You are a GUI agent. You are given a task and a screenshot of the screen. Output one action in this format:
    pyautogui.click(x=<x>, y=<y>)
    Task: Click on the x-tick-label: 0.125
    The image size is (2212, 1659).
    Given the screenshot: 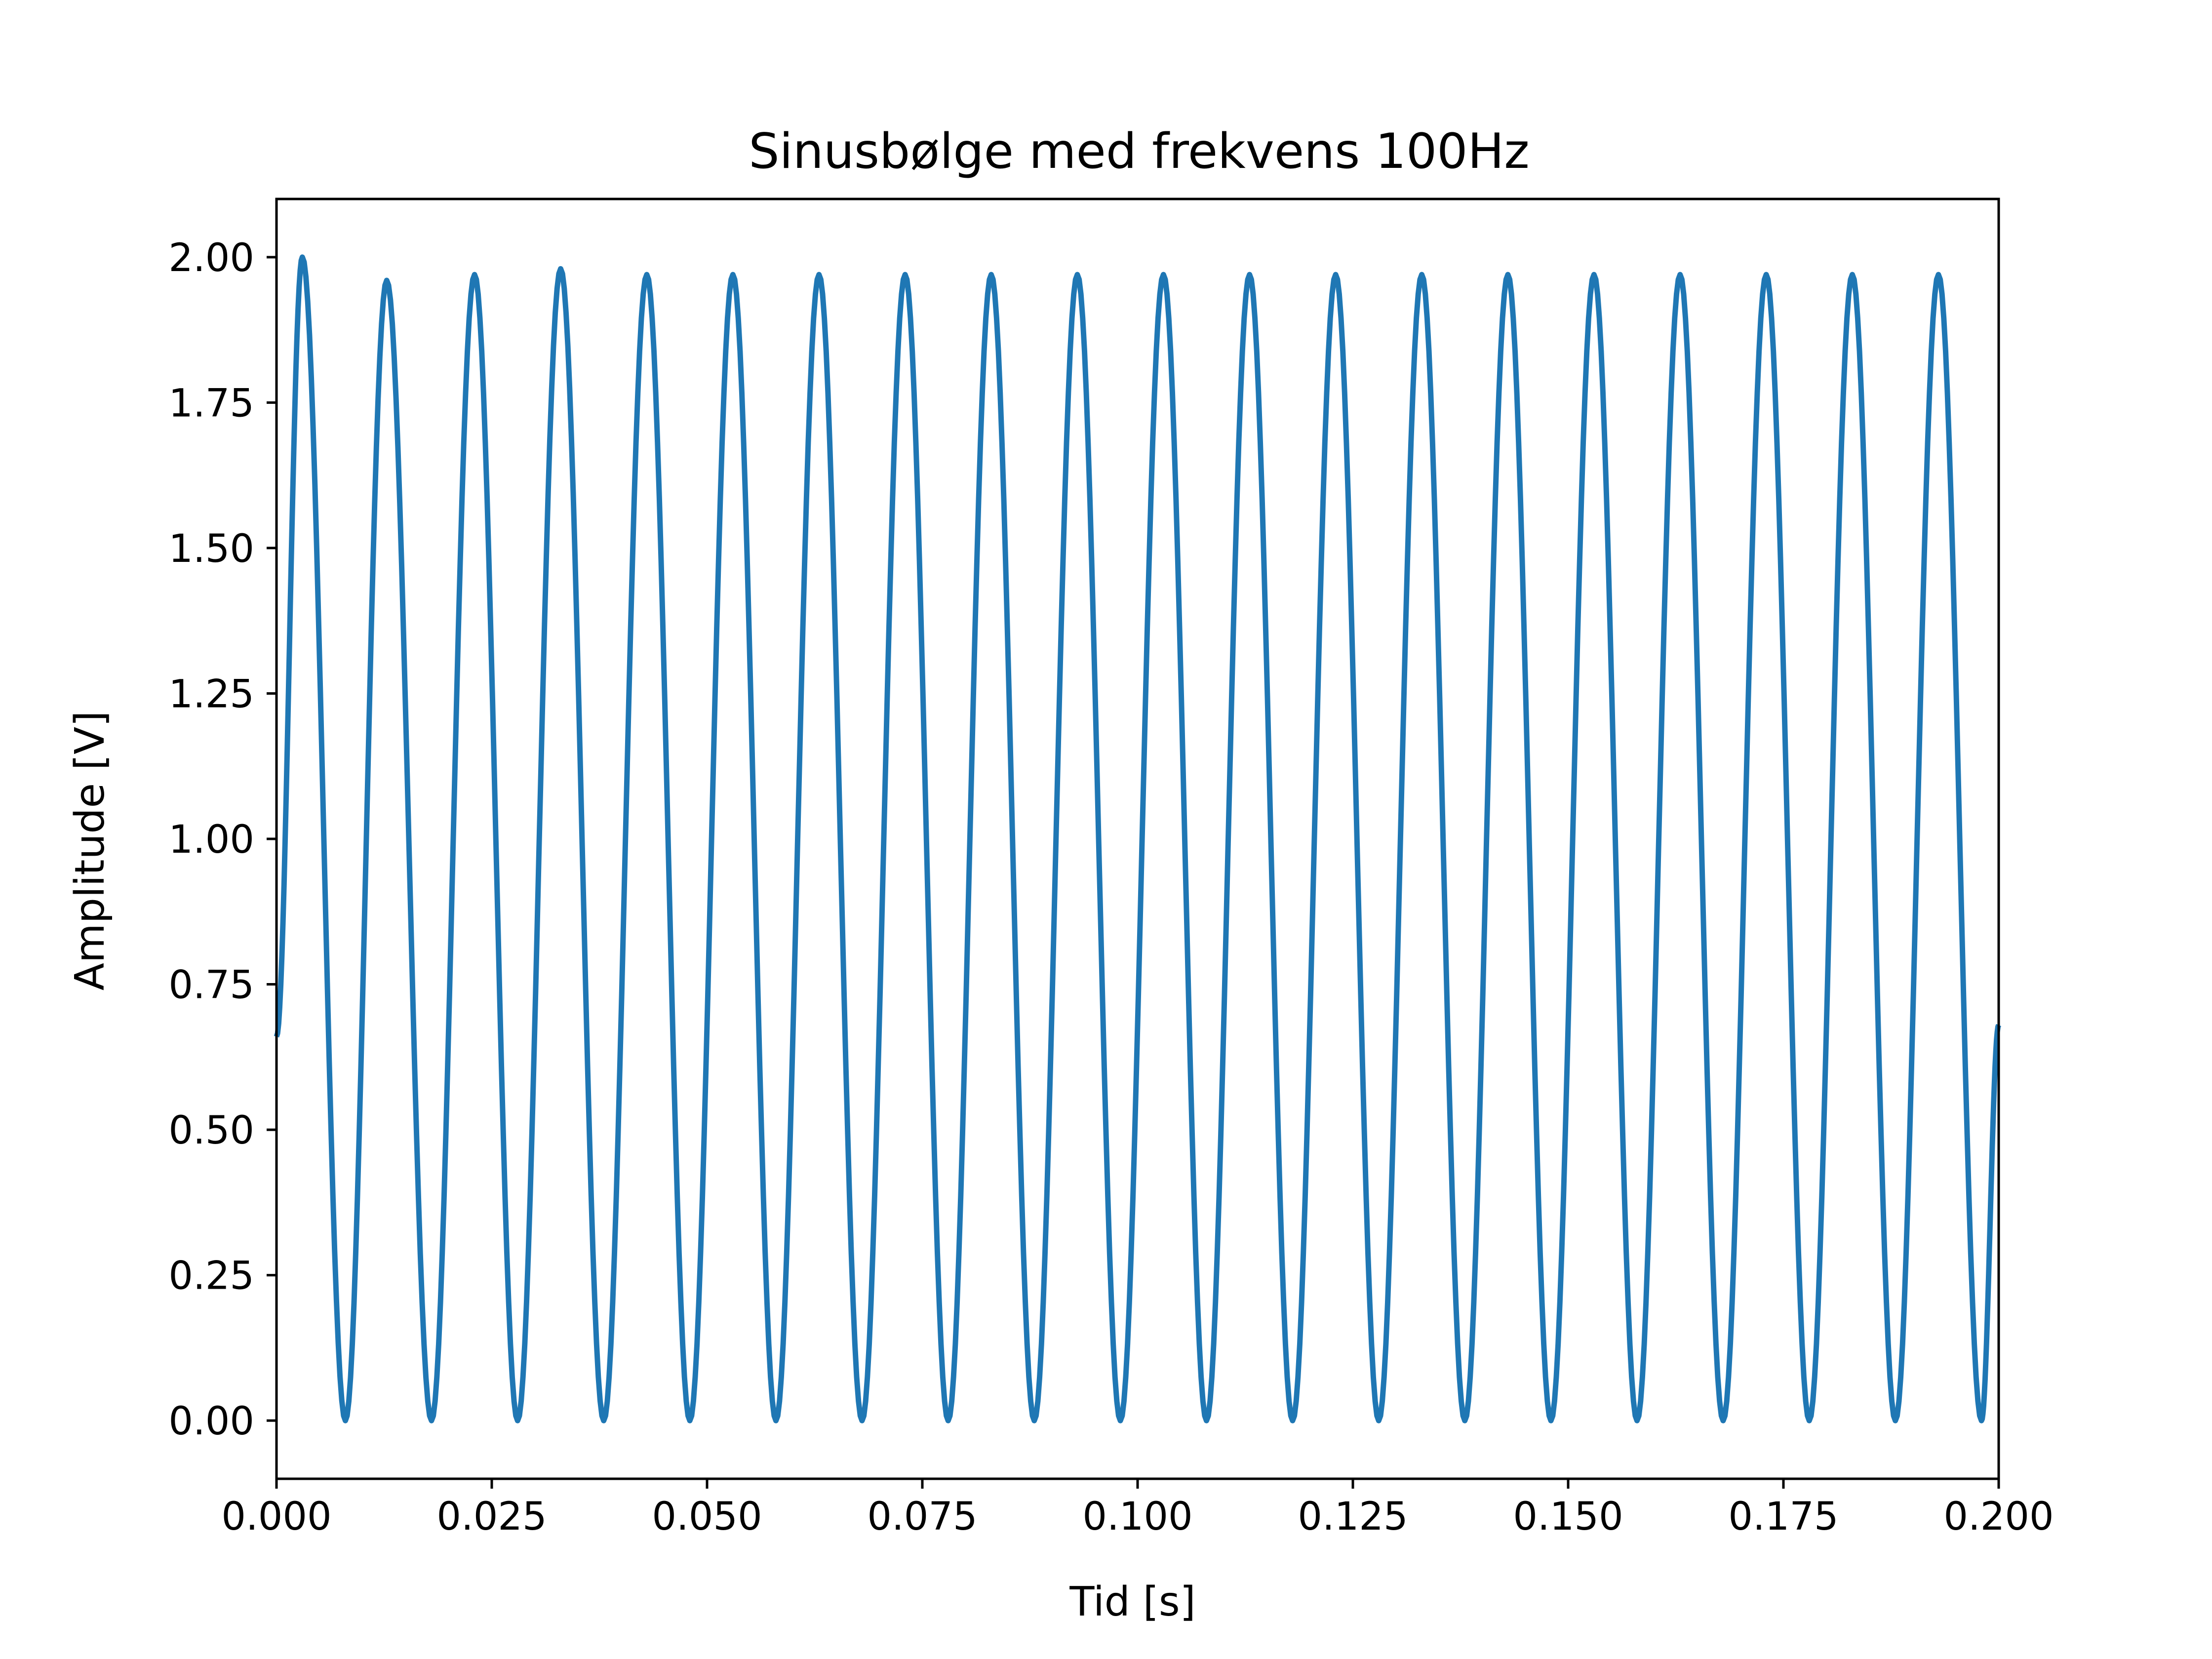 What is the action you would take?
    pyautogui.click(x=1353, y=1517)
    